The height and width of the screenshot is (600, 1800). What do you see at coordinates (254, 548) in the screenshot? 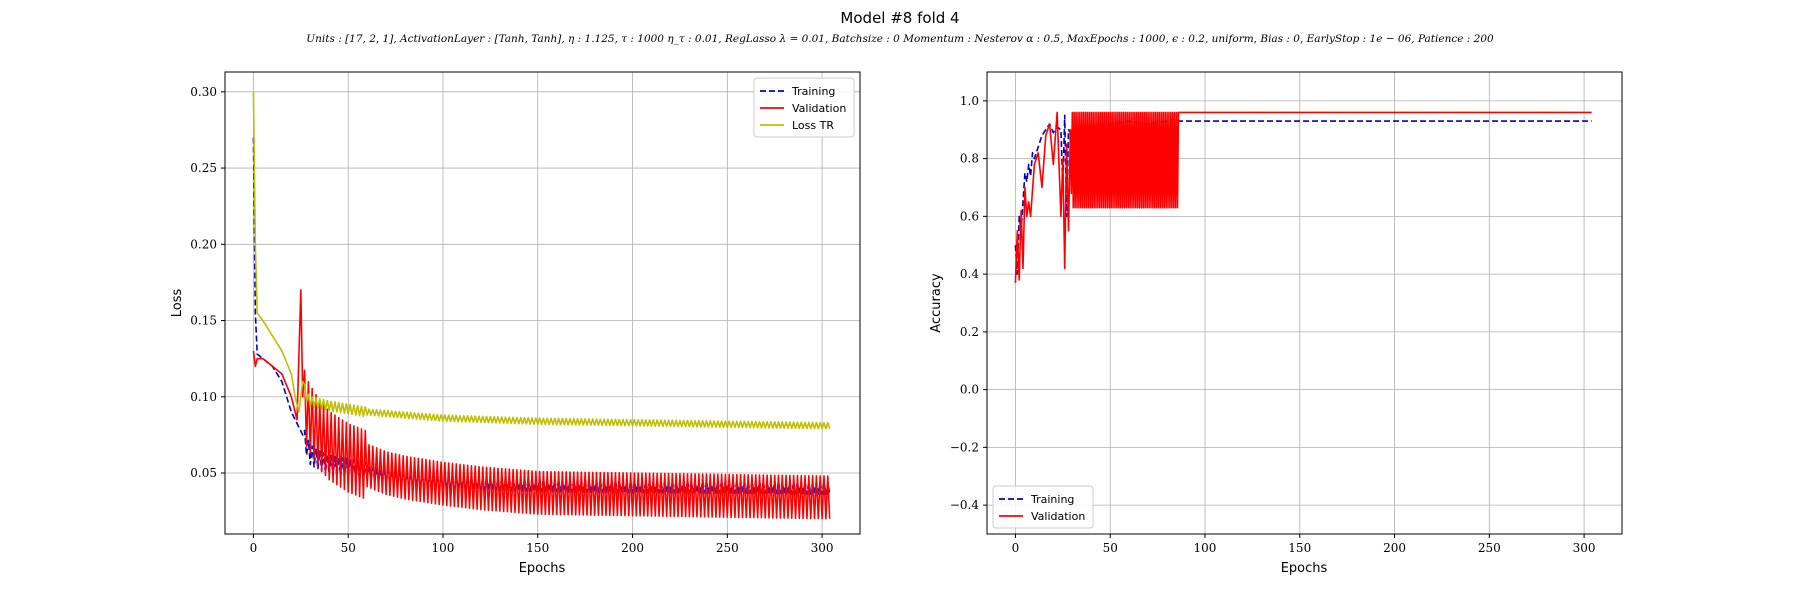
I see `loss-xtick-label: 0` at bounding box center [254, 548].